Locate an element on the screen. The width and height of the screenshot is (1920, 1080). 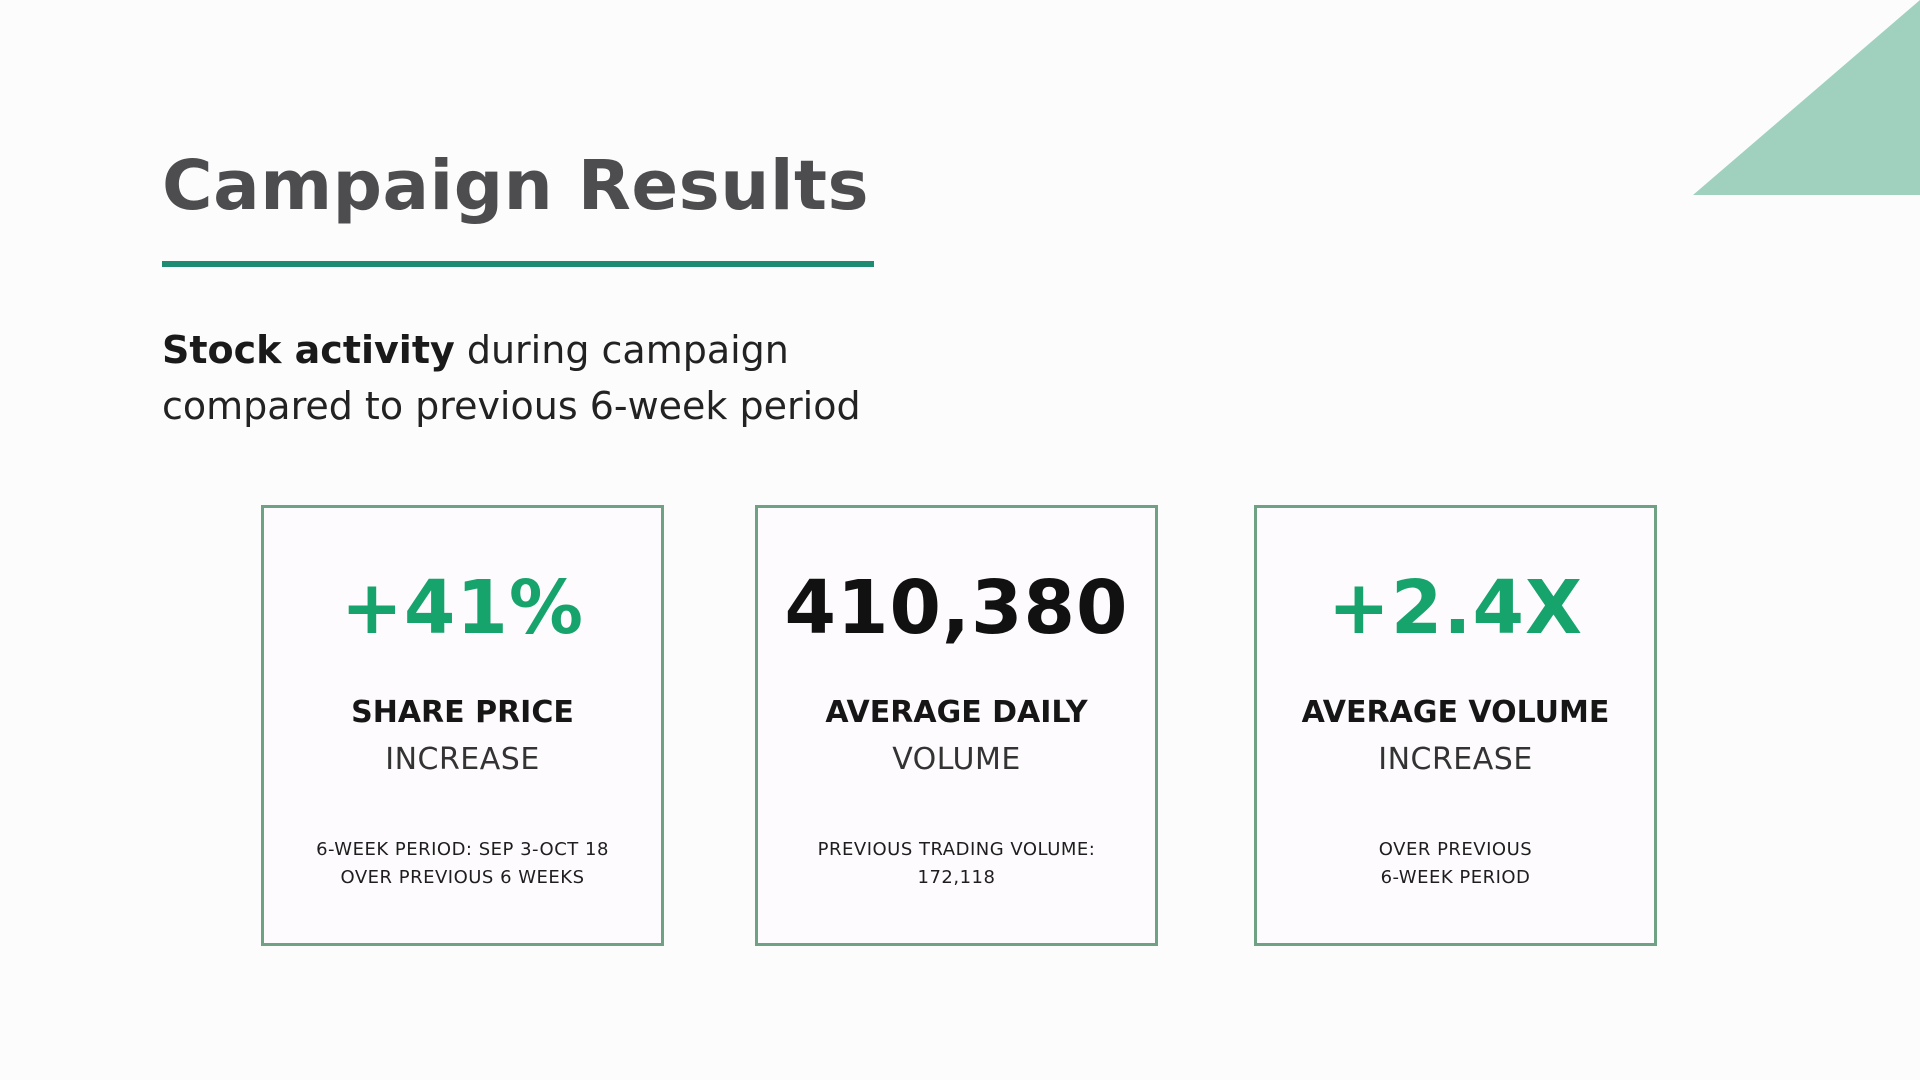
stat-note-line2: 6-WEEK PERIOD is located at coordinates (1455, 877).